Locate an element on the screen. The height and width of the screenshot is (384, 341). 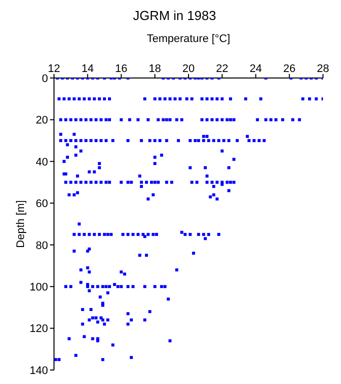
y-tick-label: 140 is located at coordinates (39, 370).